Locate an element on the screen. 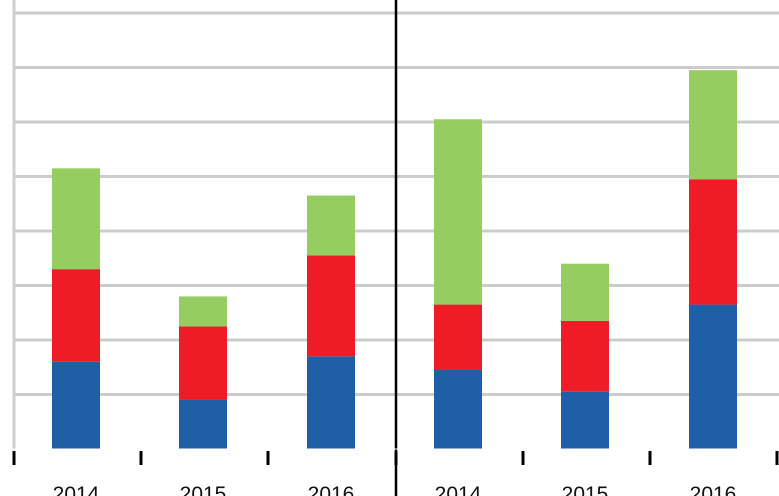  x-axis-labels: 2014 2015 2016 2014 2015 2016 is located at coordinates (395, 489).